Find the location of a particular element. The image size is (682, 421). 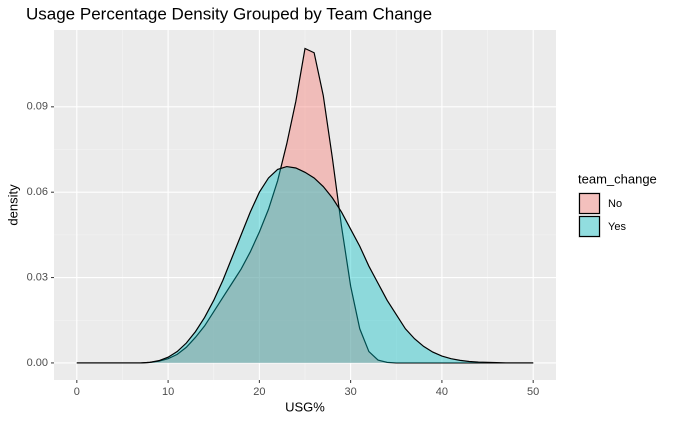

x-tick-label: 40 is located at coordinates (442, 392).